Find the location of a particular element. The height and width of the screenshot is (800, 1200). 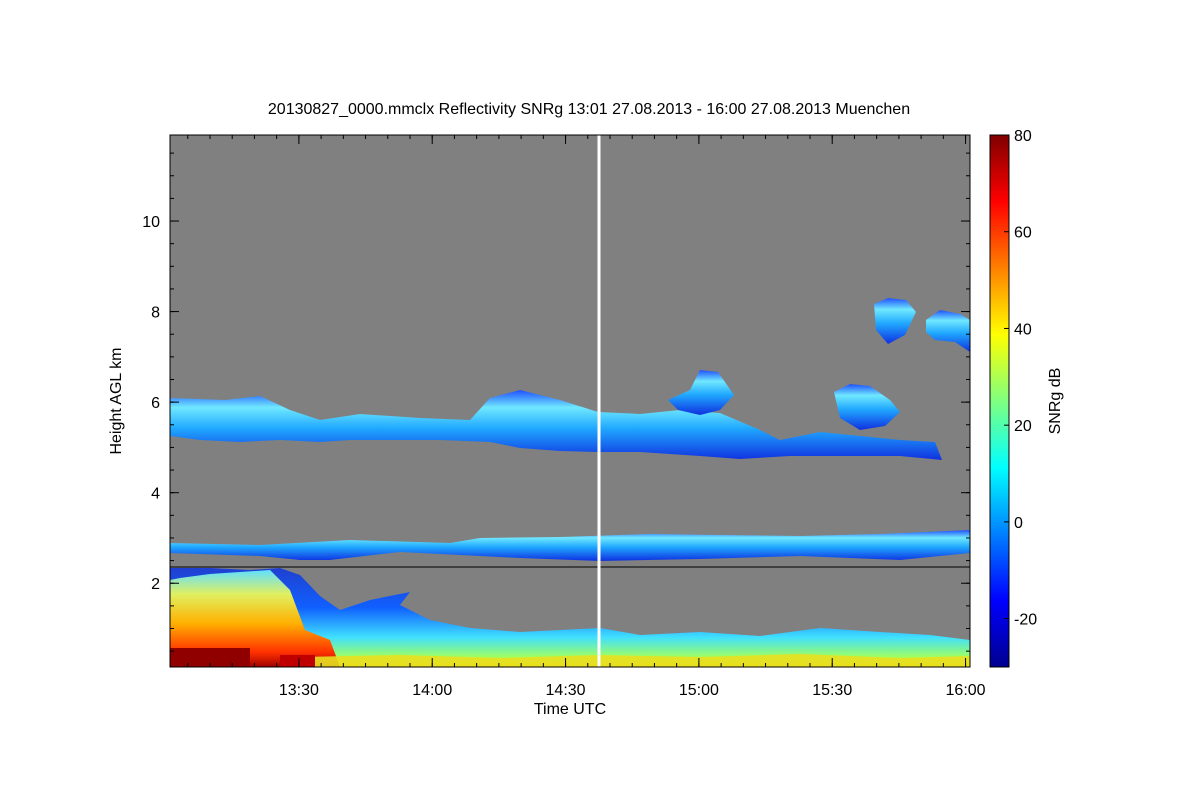

surface-band is located at coordinates (635, 660).